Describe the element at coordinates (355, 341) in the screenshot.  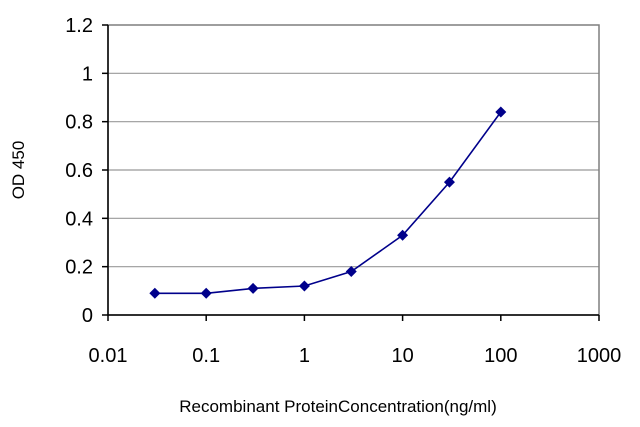
I see `x-axis-ticks: 0.01 0.1 1 10 100 1000` at that location.